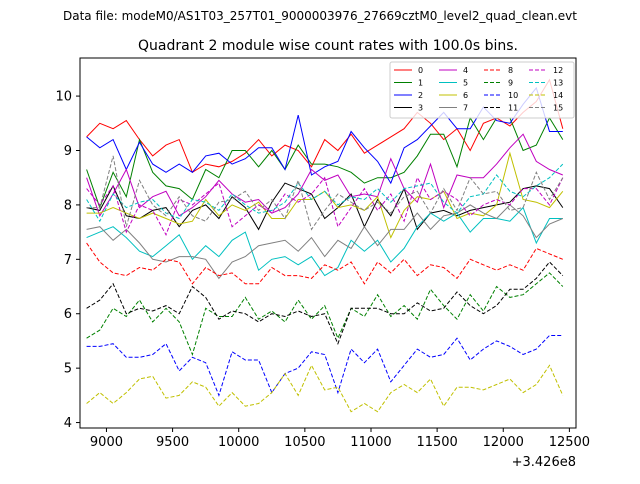 The image size is (640, 484). What do you see at coordinates (408, 70) in the screenshot?
I see `legend-item-0: 0` at bounding box center [408, 70].